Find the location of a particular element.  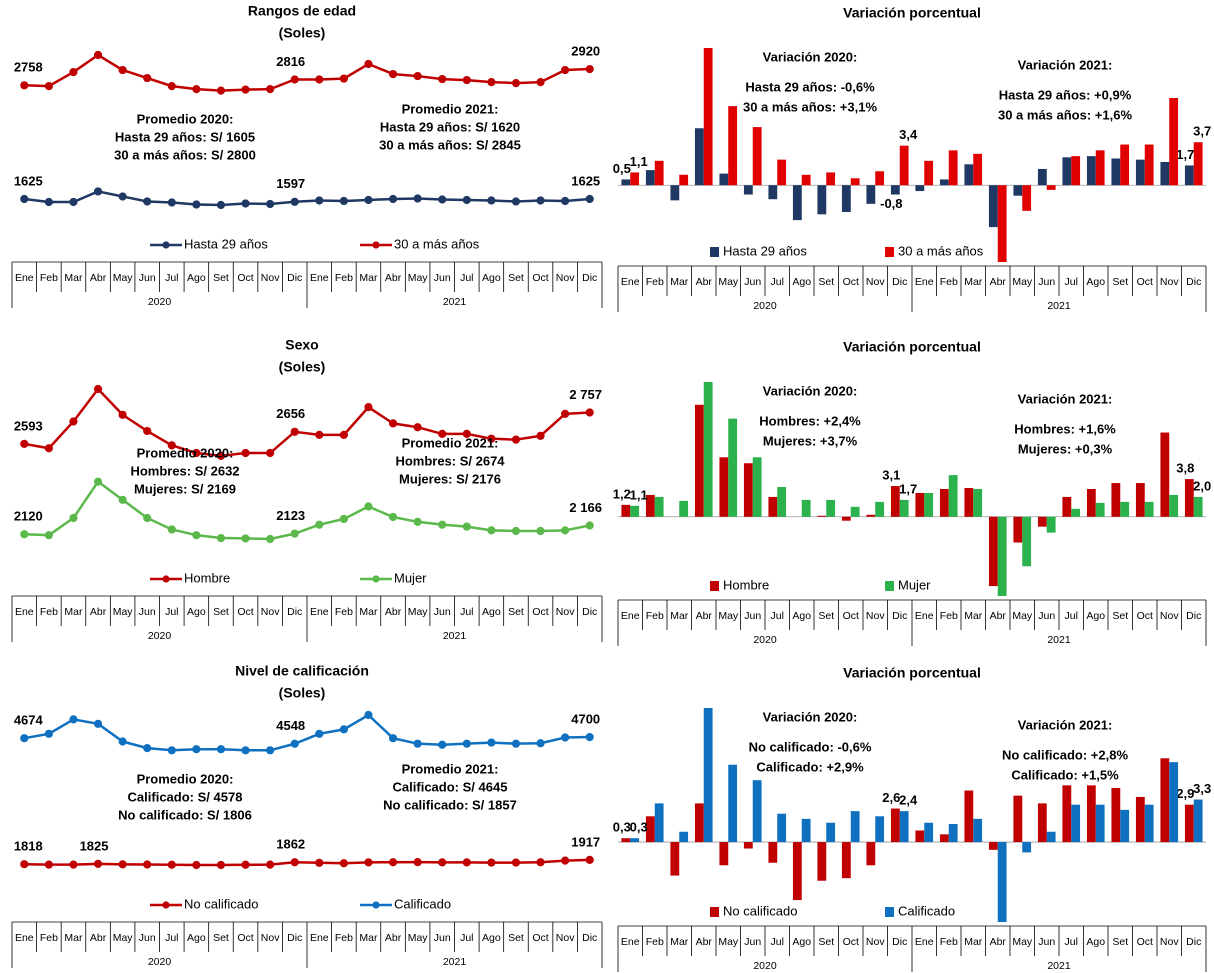

annotation: Promedio 2021: is located at coordinates (450, 442).